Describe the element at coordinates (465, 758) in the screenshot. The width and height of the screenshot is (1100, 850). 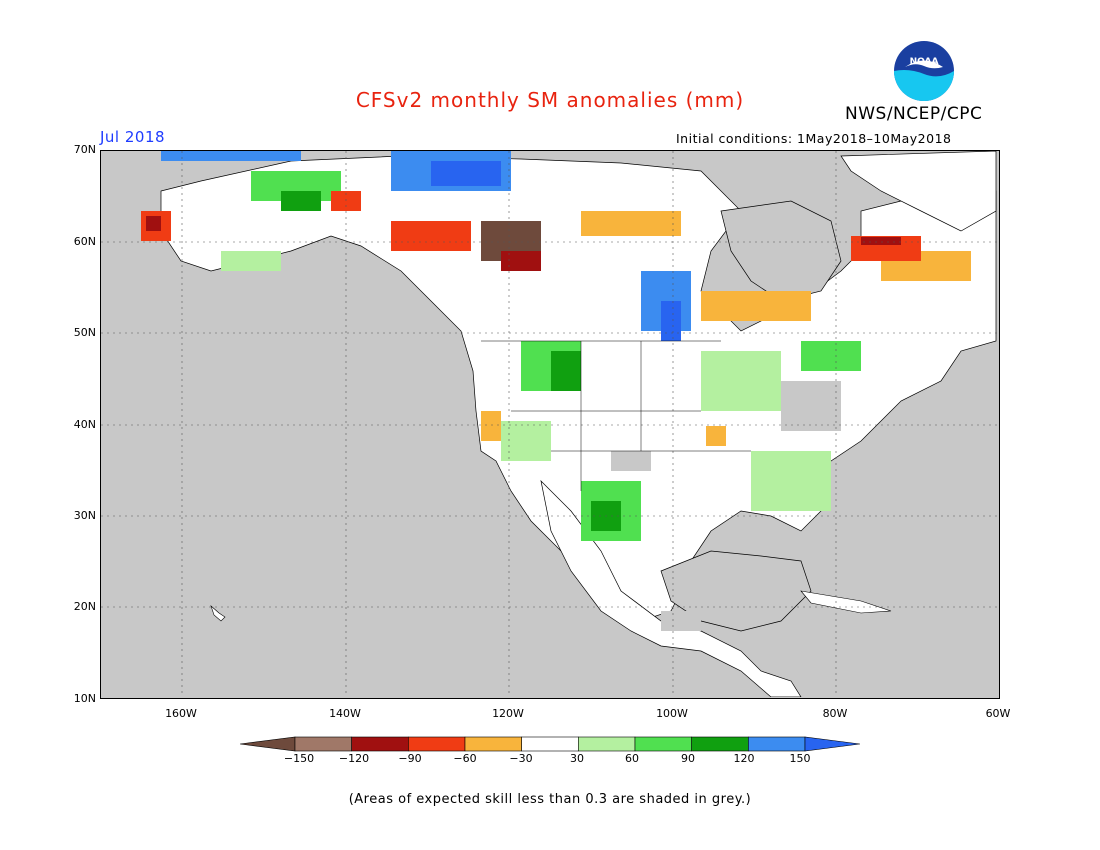
I see `colorbar-label: −60` at that location.